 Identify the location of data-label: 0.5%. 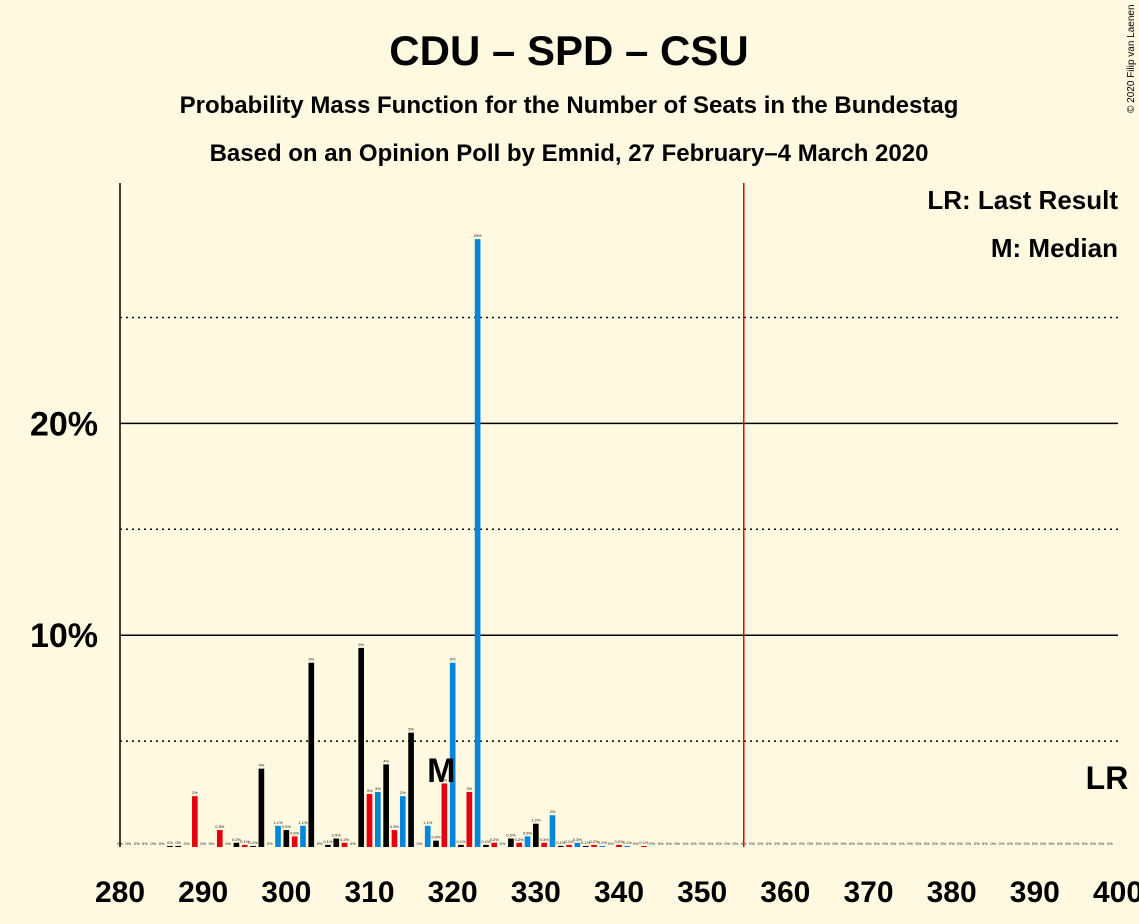
(511, 835).